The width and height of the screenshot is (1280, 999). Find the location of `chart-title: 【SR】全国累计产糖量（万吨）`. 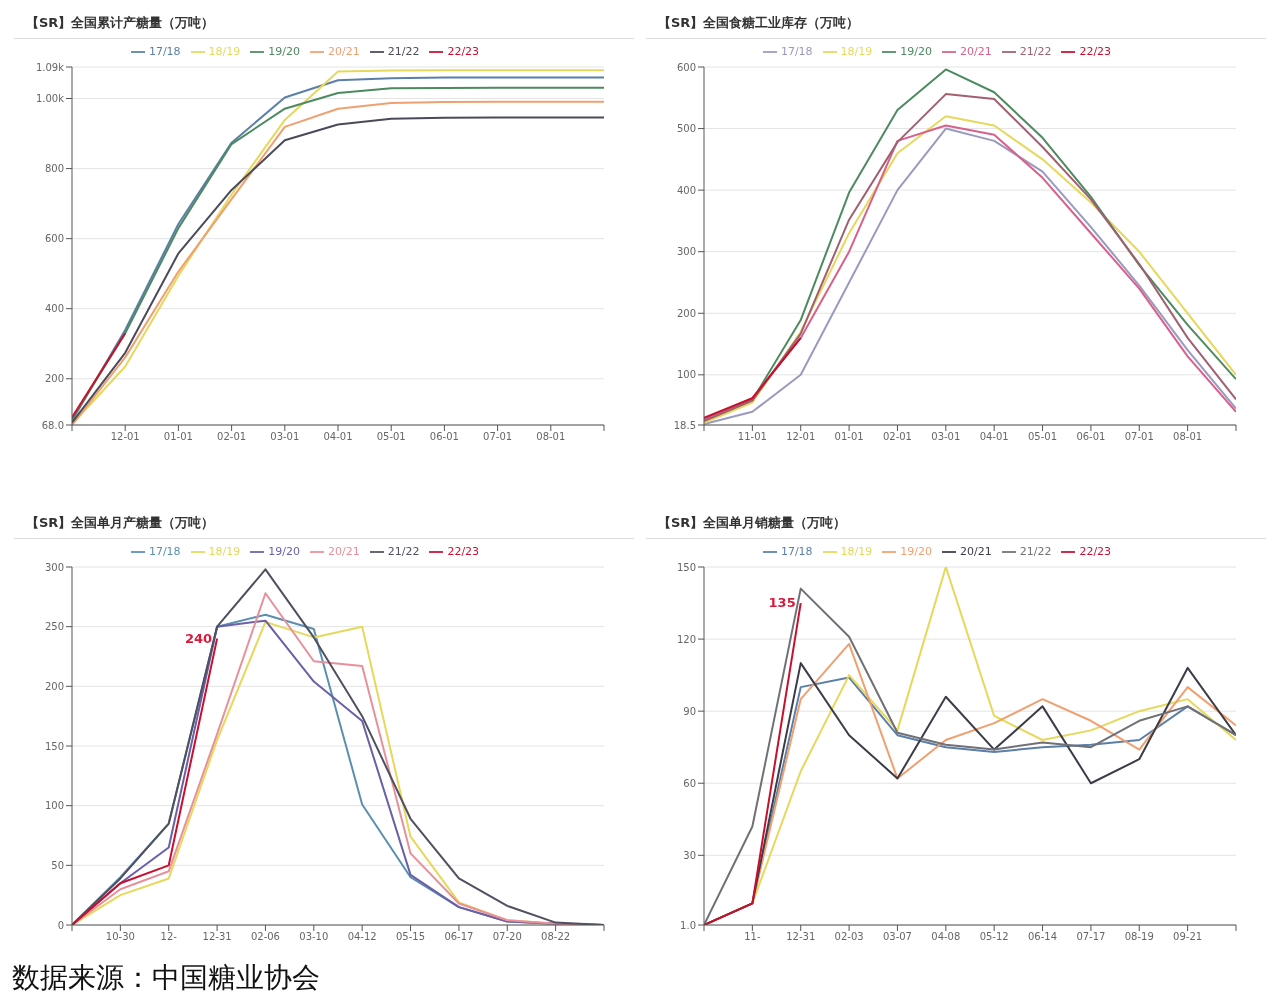

chart-title: 【SR】全国累计产糖量（万吨） is located at coordinates (324, 23).